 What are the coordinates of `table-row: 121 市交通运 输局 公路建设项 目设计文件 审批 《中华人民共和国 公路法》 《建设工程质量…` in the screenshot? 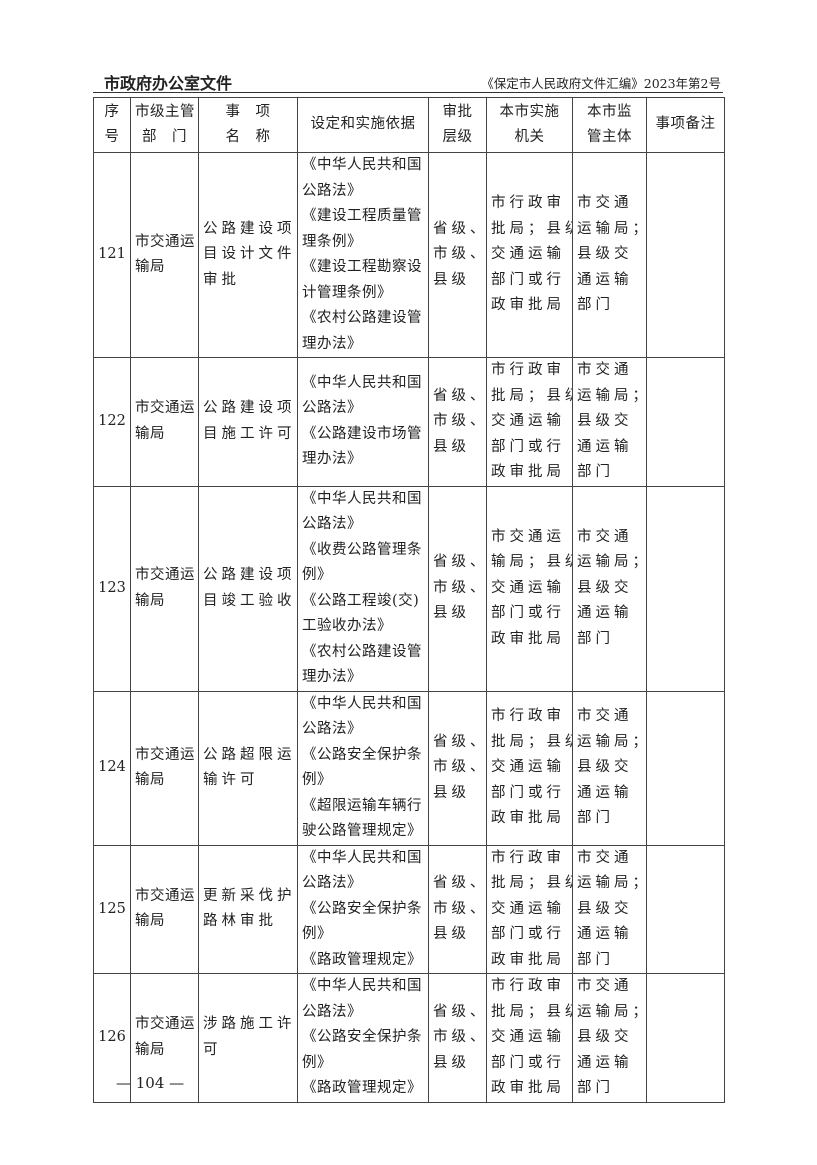 It's located at (409, 255).